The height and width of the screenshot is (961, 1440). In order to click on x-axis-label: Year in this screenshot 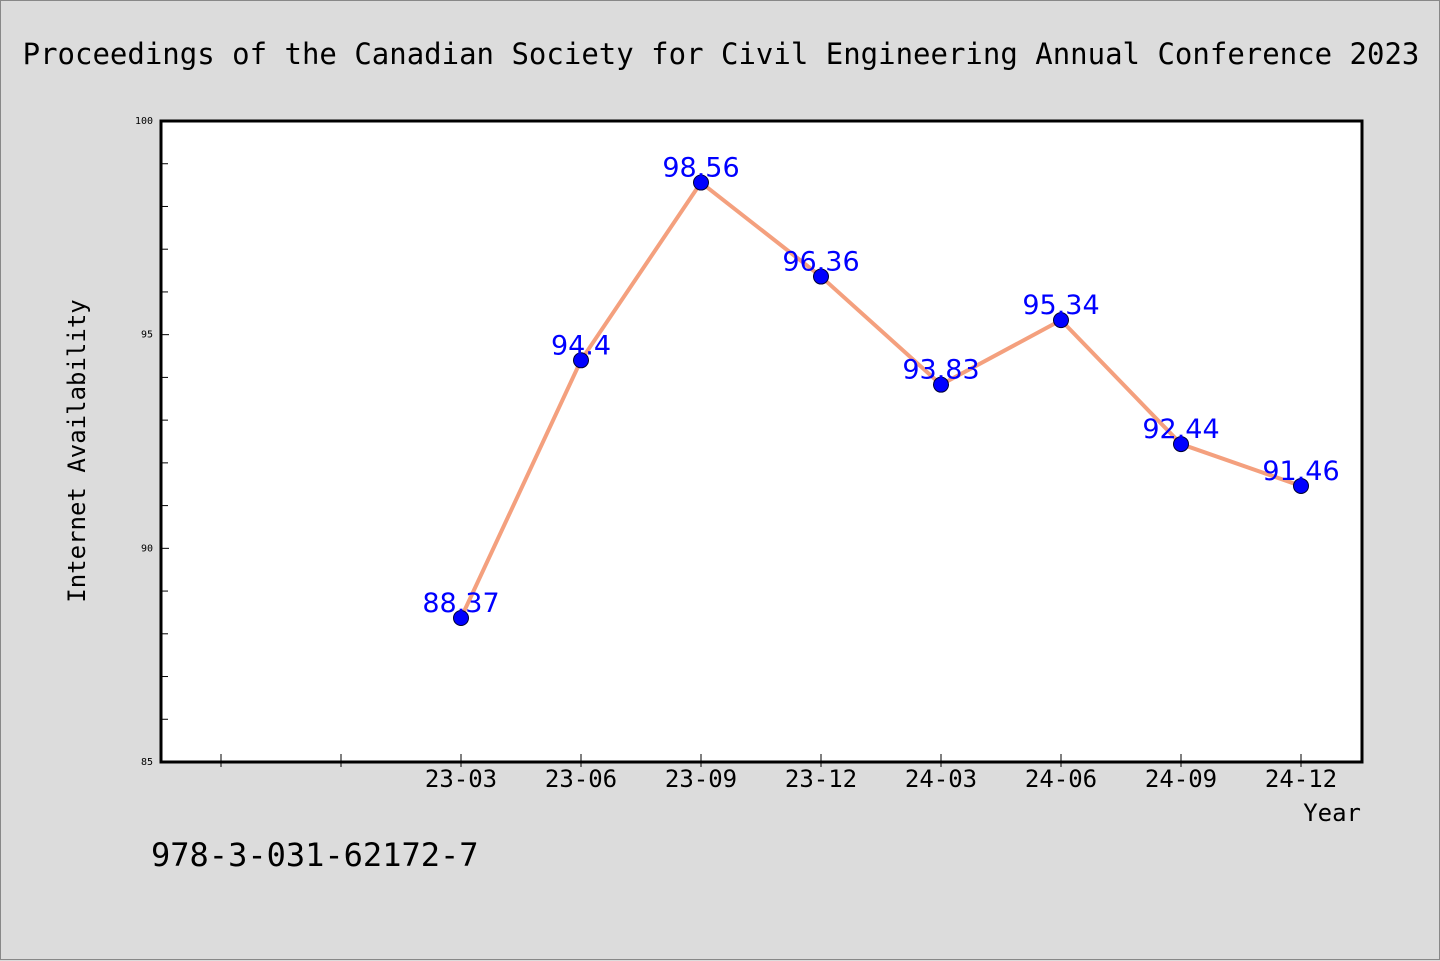, I will do `click(1332, 813)`.